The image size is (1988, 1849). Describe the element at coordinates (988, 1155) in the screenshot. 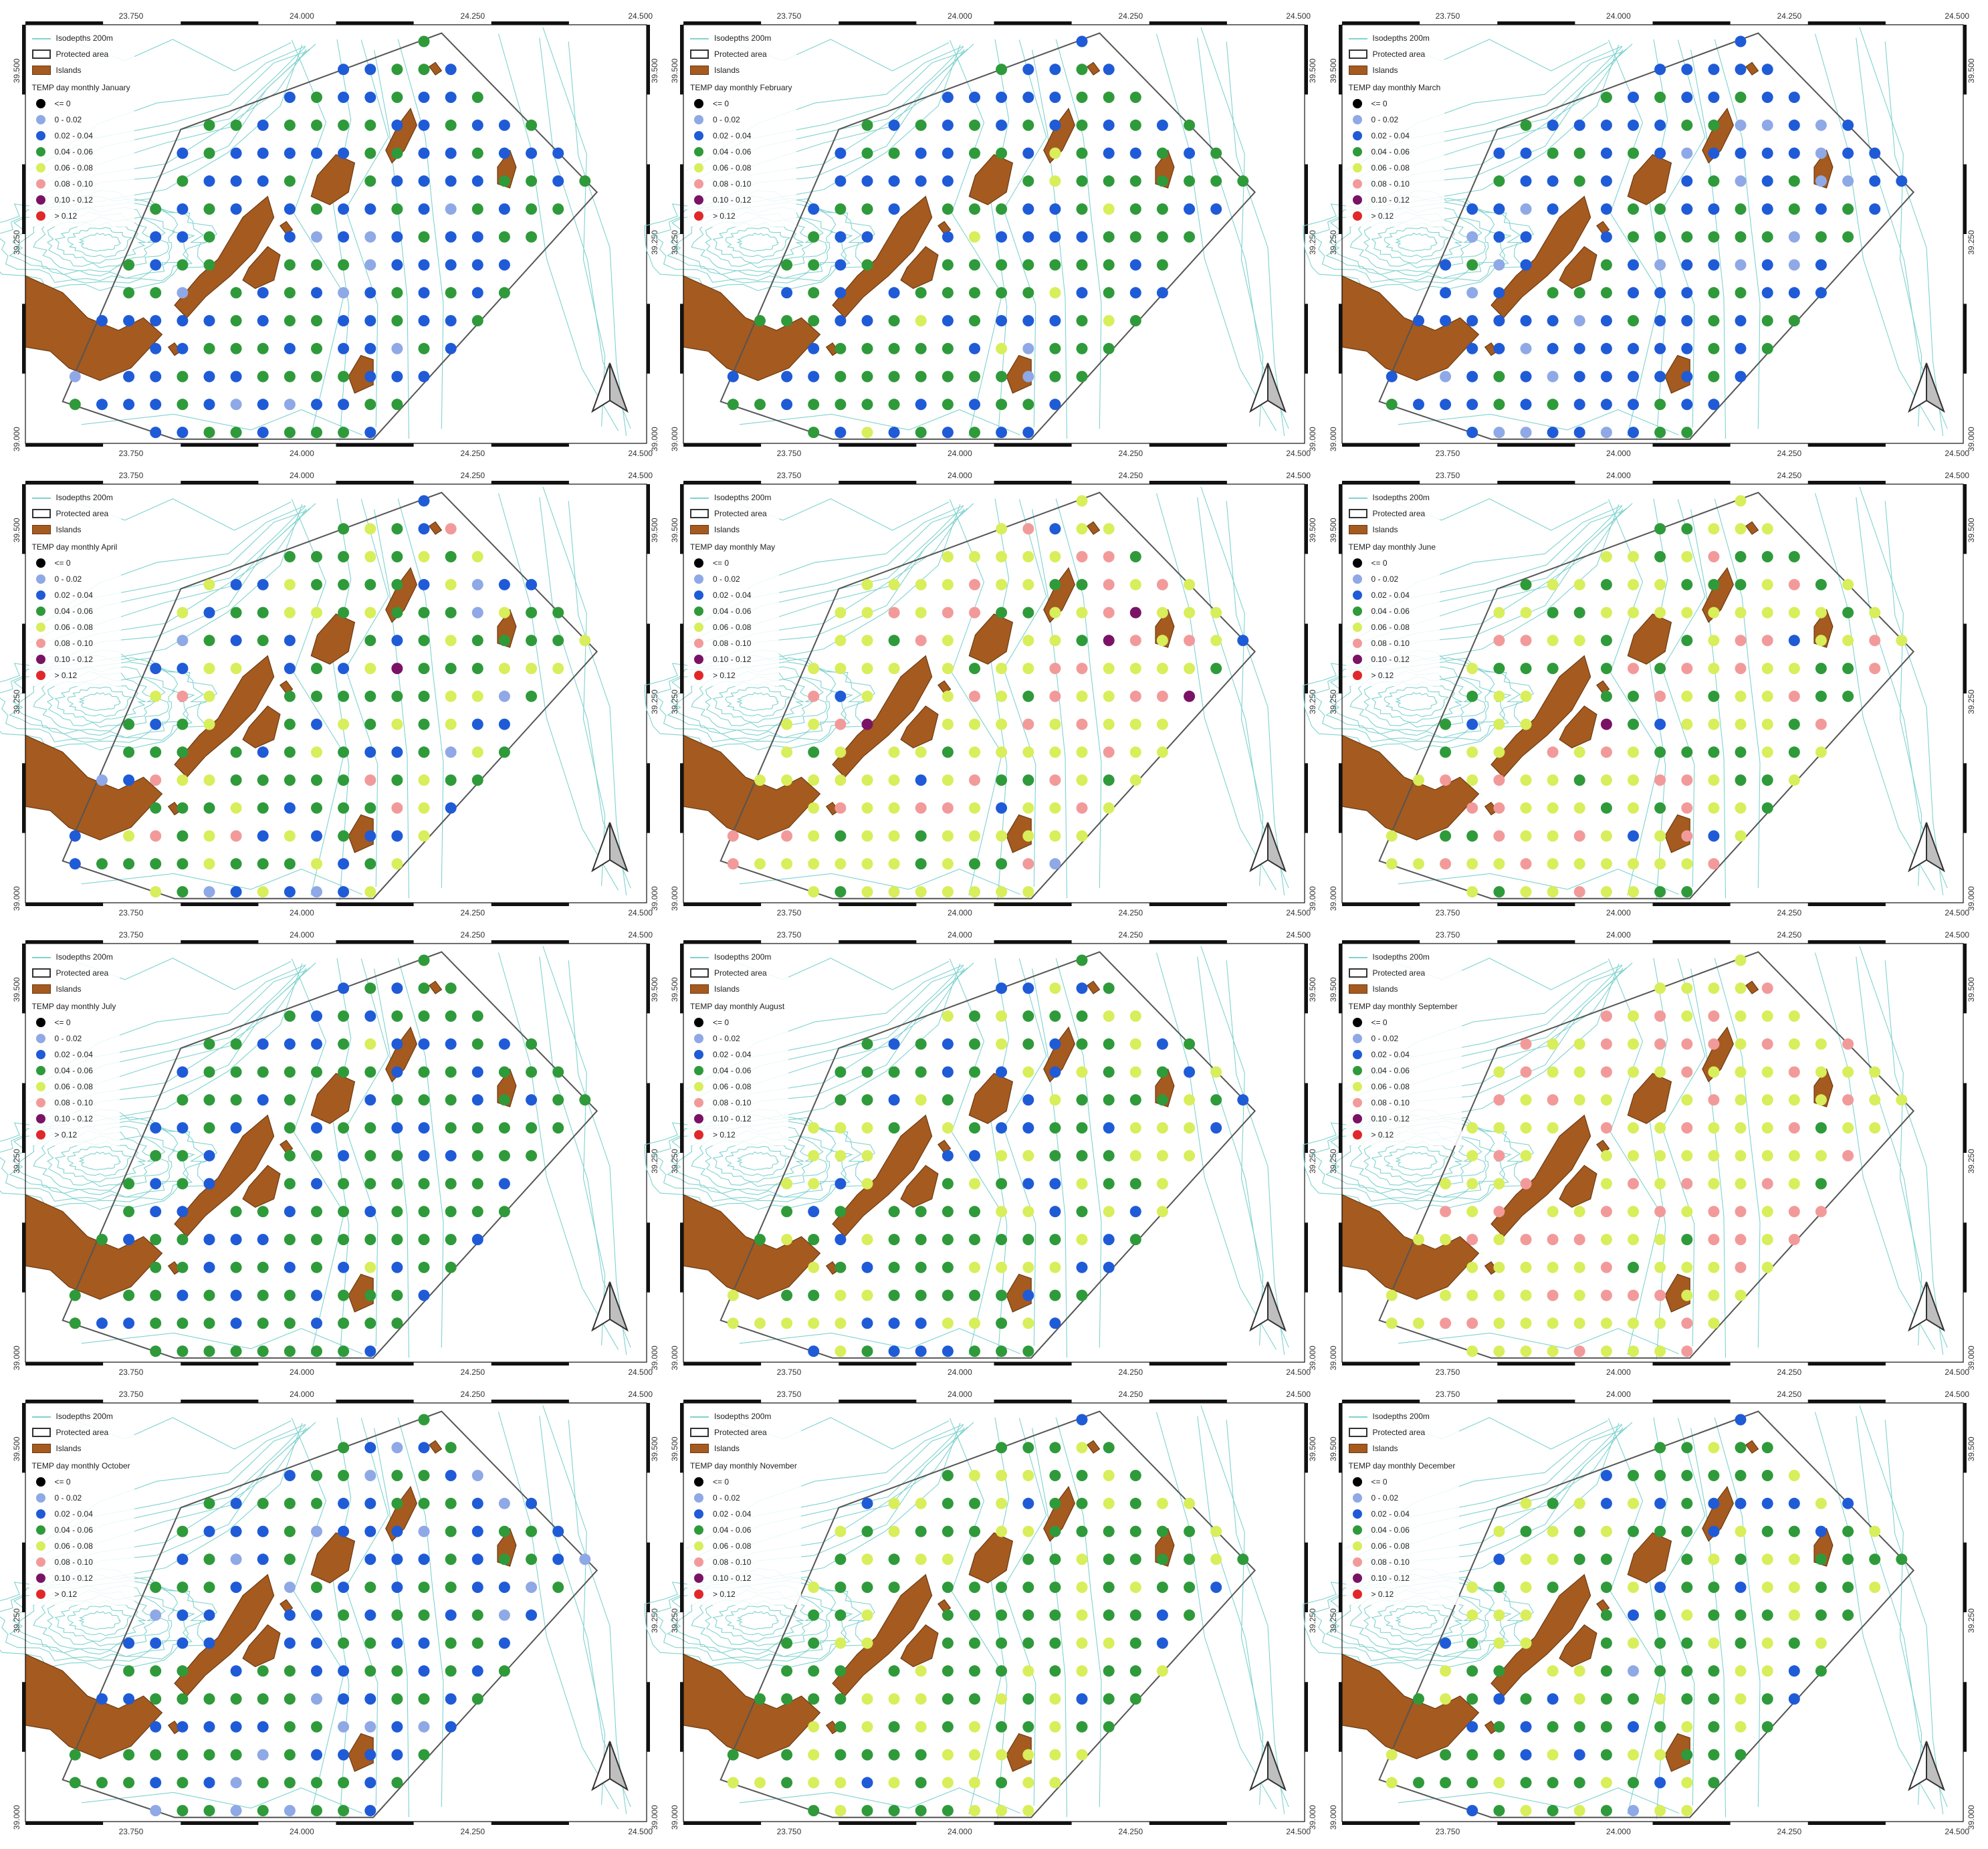

I see `protected-area-outline` at that location.